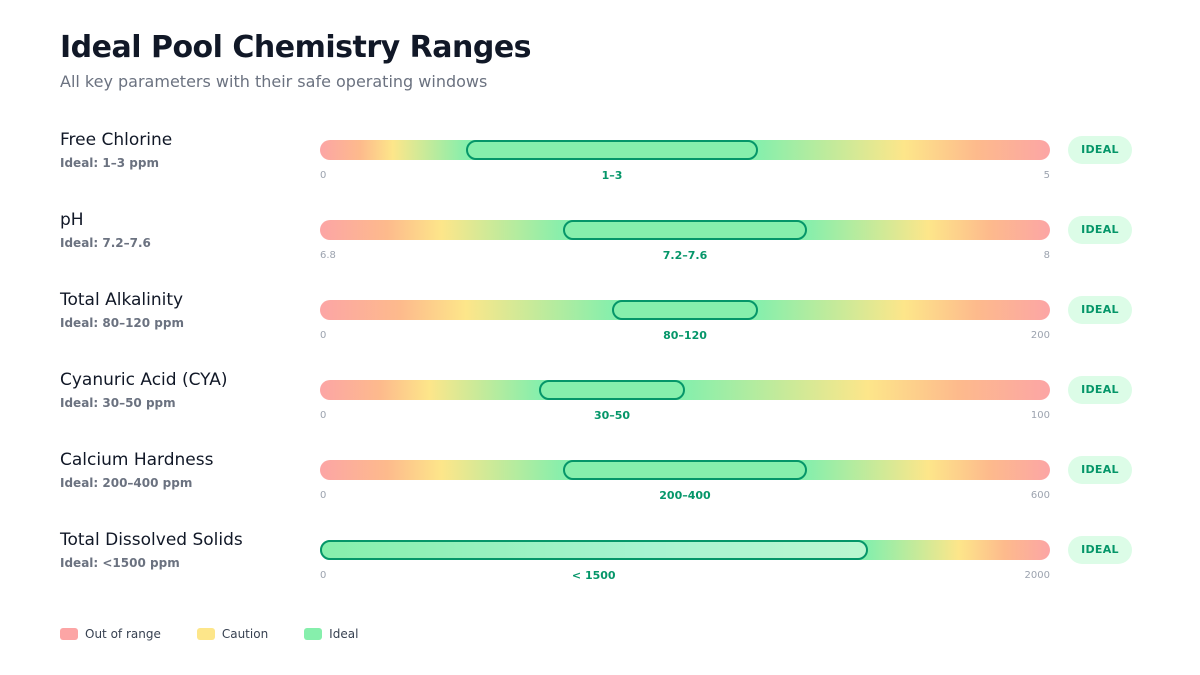 The image size is (1200, 675). What do you see at coordinates (1040, 415) in the screenshot?
I see `axis-max-label: 100` at bounding box center [1040, 415].